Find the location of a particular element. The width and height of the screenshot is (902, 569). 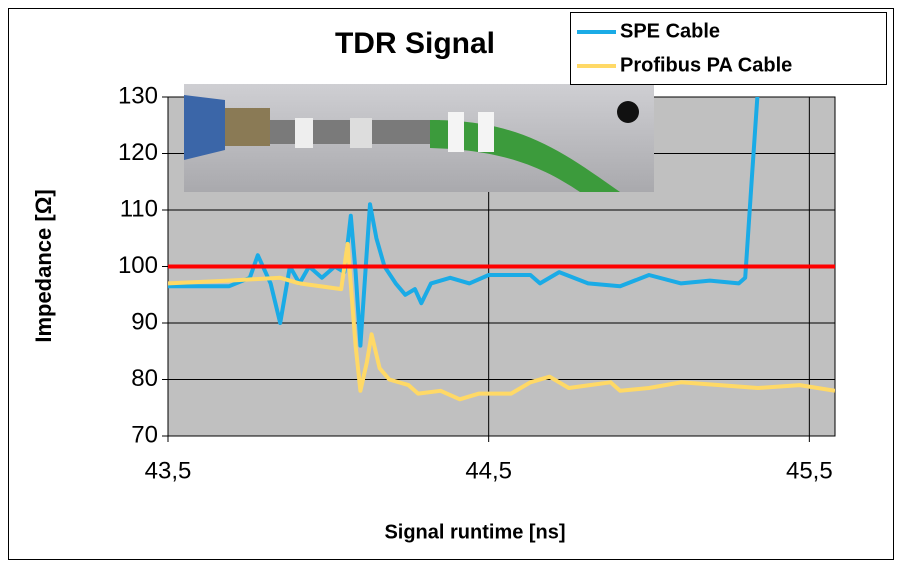

legend: SPE Cable Profibus PA Cable is located at coordinates (728, 48).